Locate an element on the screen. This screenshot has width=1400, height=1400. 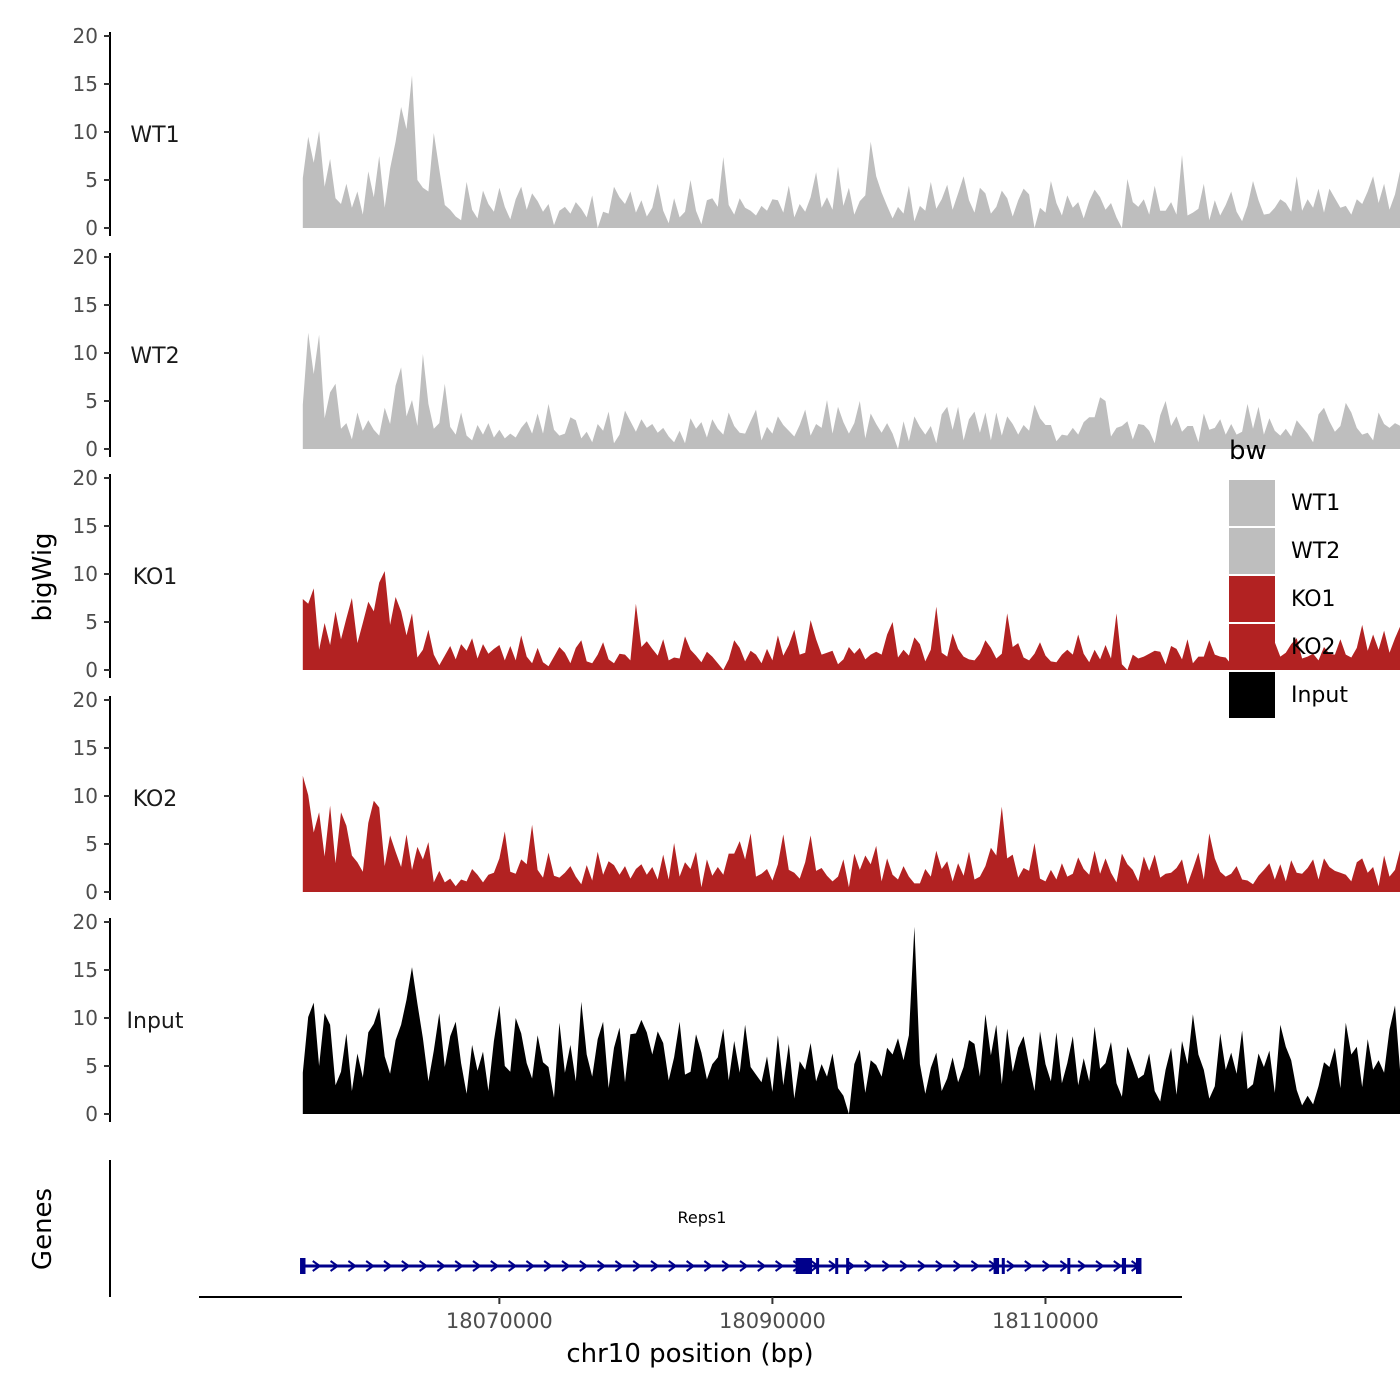
legend: bw WT1 WT2 KO1 KO2 Input is located at coordinates (1288, 577).